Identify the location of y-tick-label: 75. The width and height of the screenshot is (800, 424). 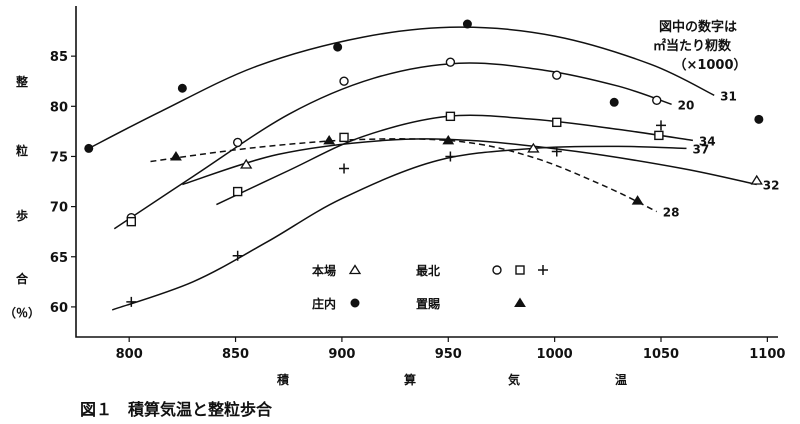
(59, 157).